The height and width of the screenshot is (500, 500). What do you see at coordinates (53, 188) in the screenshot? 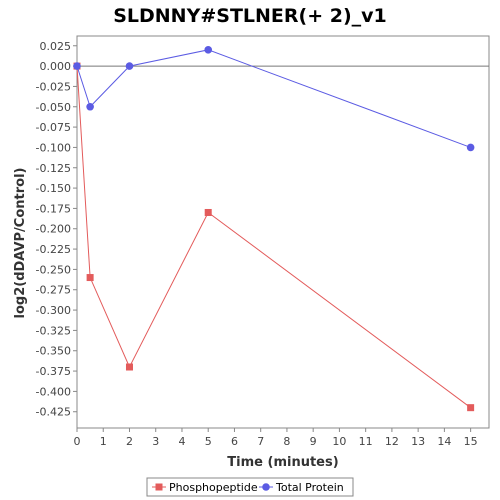
I see `y-tick-label: -0.150` at bounding box center [53, 188].